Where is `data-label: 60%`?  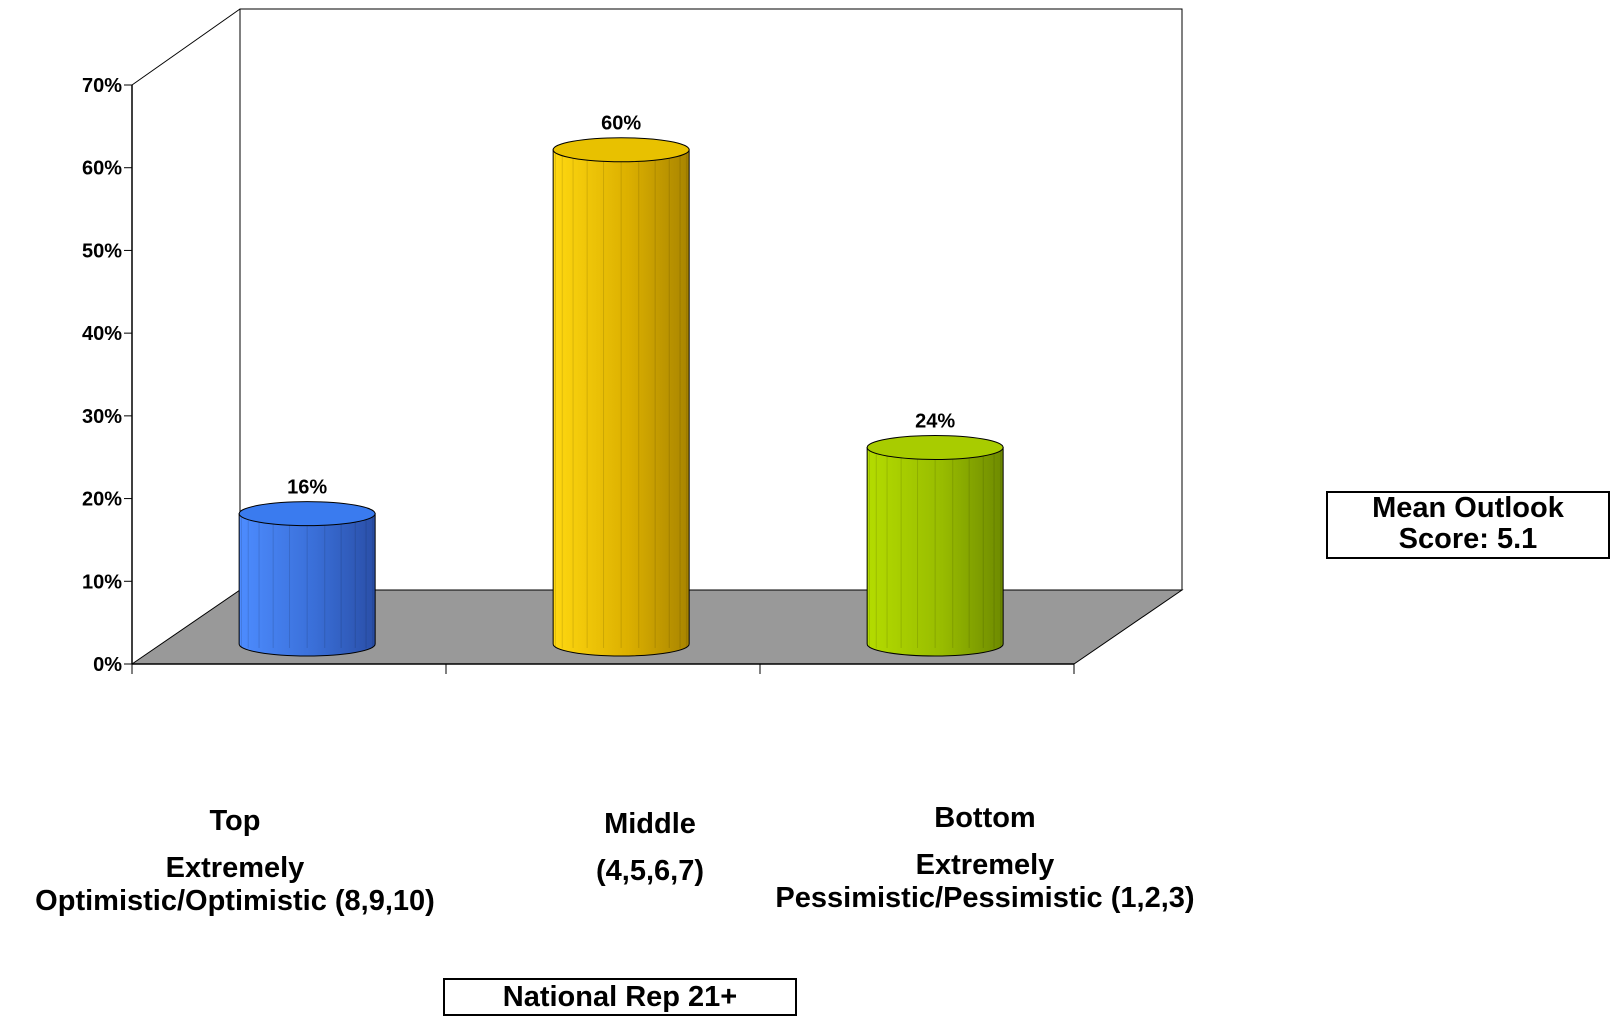 data-label: 60% is located at coordinates (621, 124).